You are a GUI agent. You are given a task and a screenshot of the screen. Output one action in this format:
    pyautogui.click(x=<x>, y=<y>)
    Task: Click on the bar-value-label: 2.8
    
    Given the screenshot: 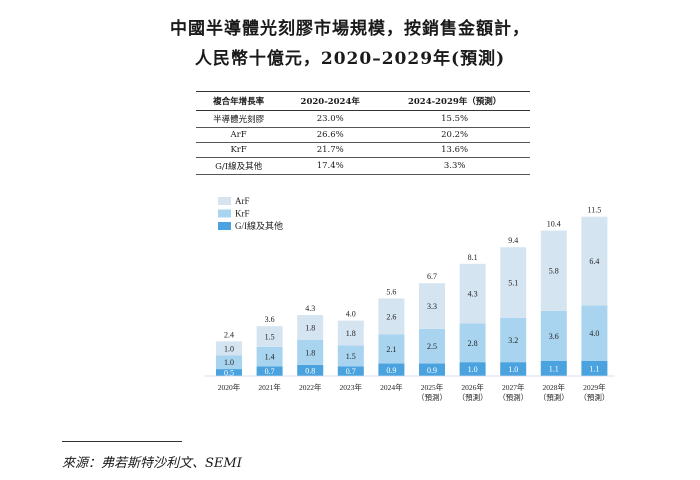 What is the action you would take?
    pyautogui.click(x=473, y=343)
    